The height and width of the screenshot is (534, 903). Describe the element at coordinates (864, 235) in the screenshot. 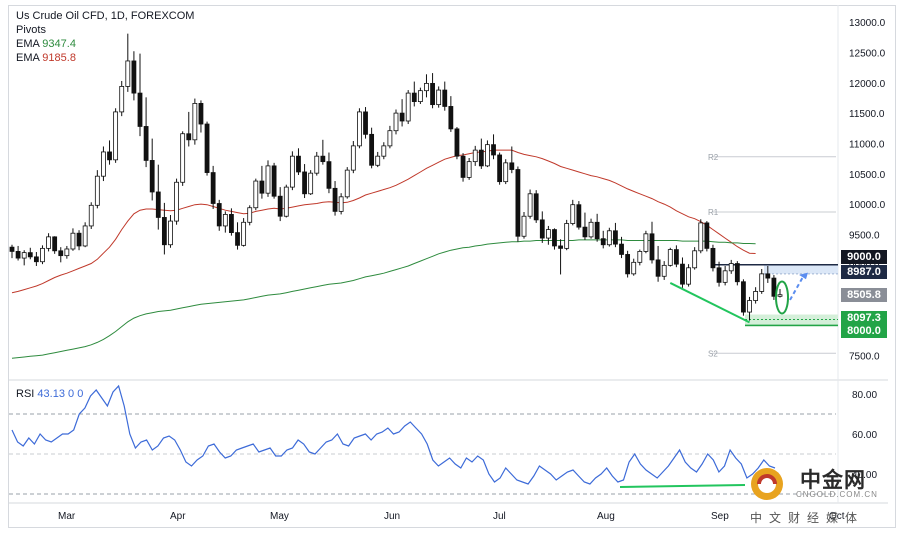

I see `y-tick-label: 9500.0` at that location.